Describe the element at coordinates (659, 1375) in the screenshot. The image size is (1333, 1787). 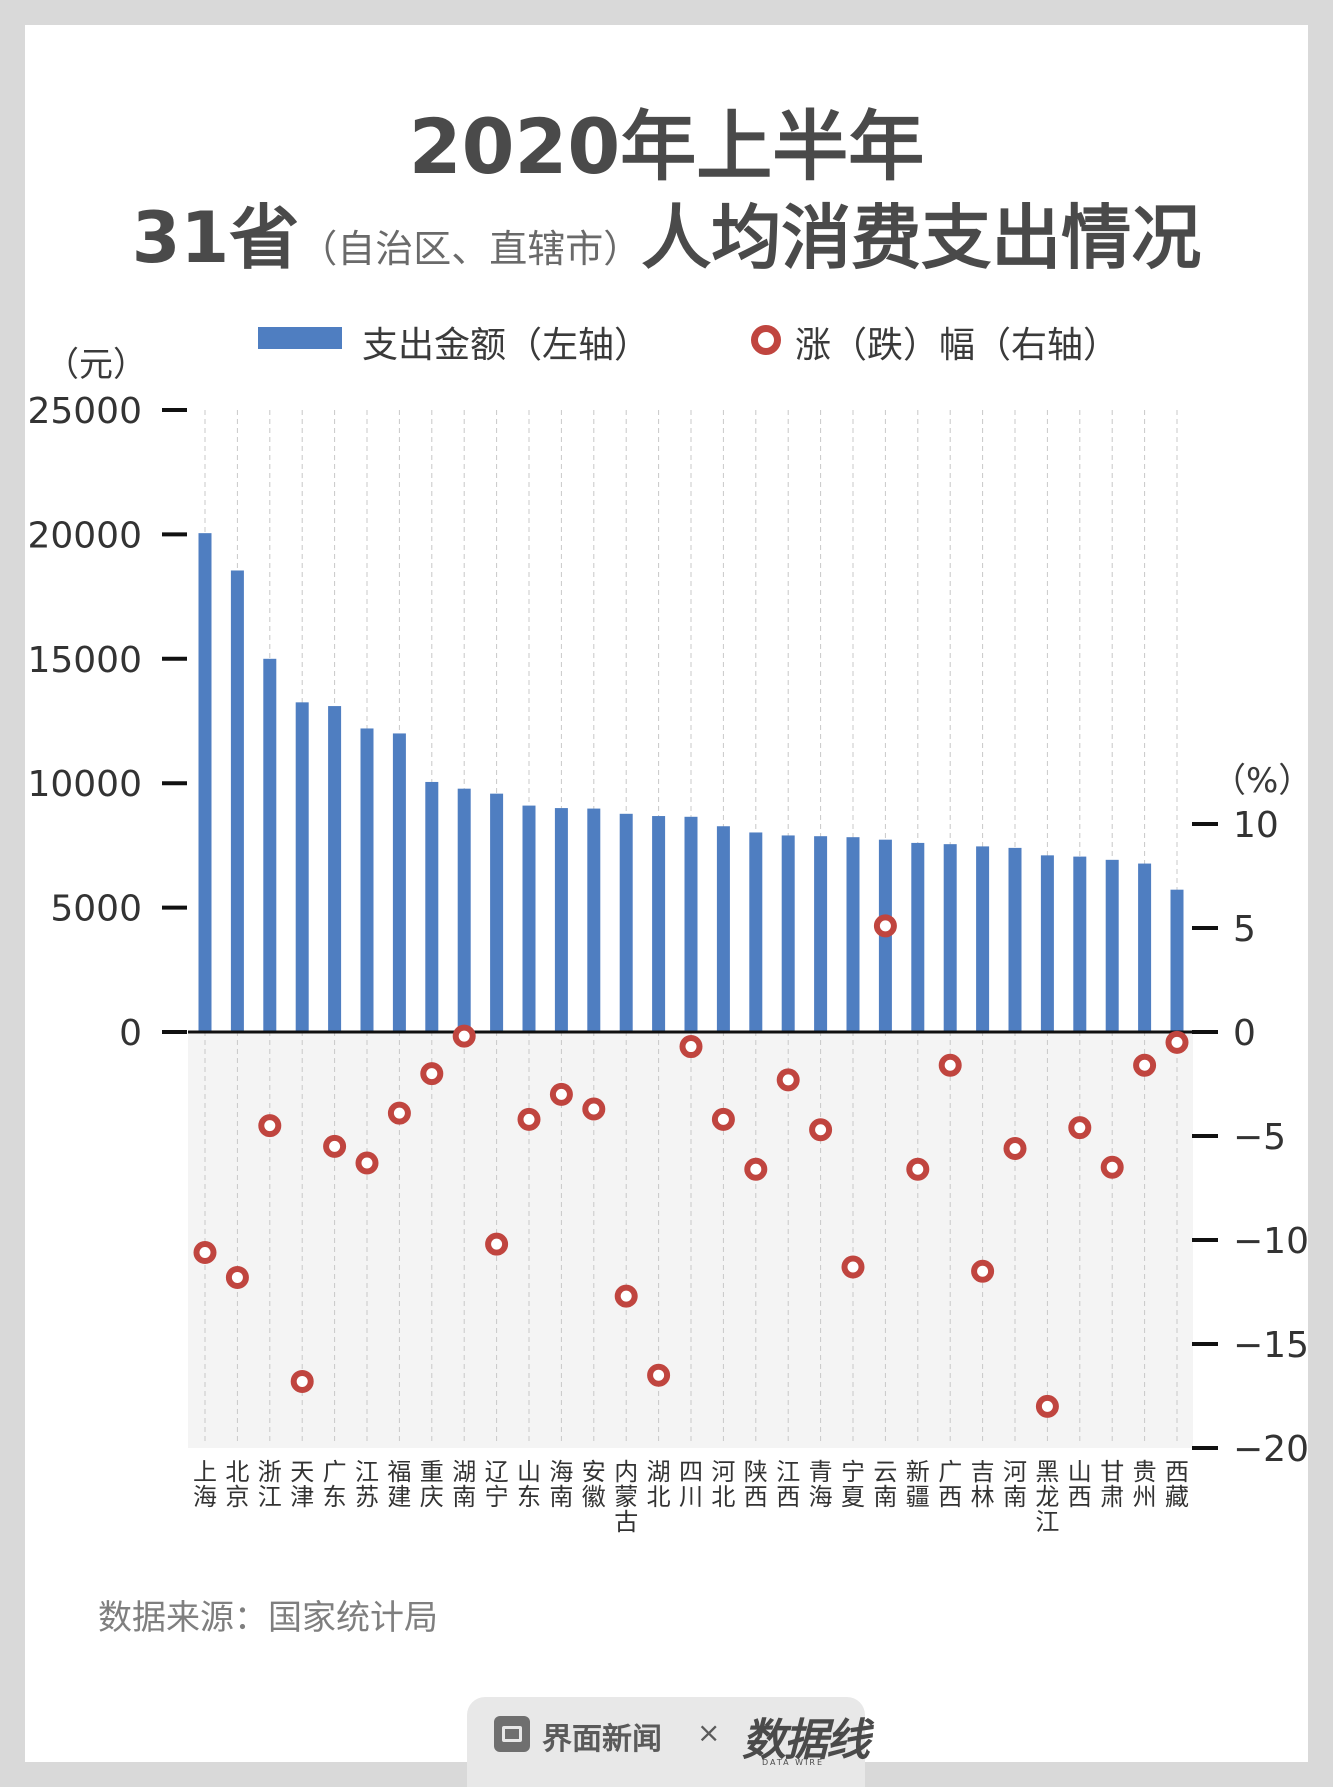
I see `ring-湖北` at that location.